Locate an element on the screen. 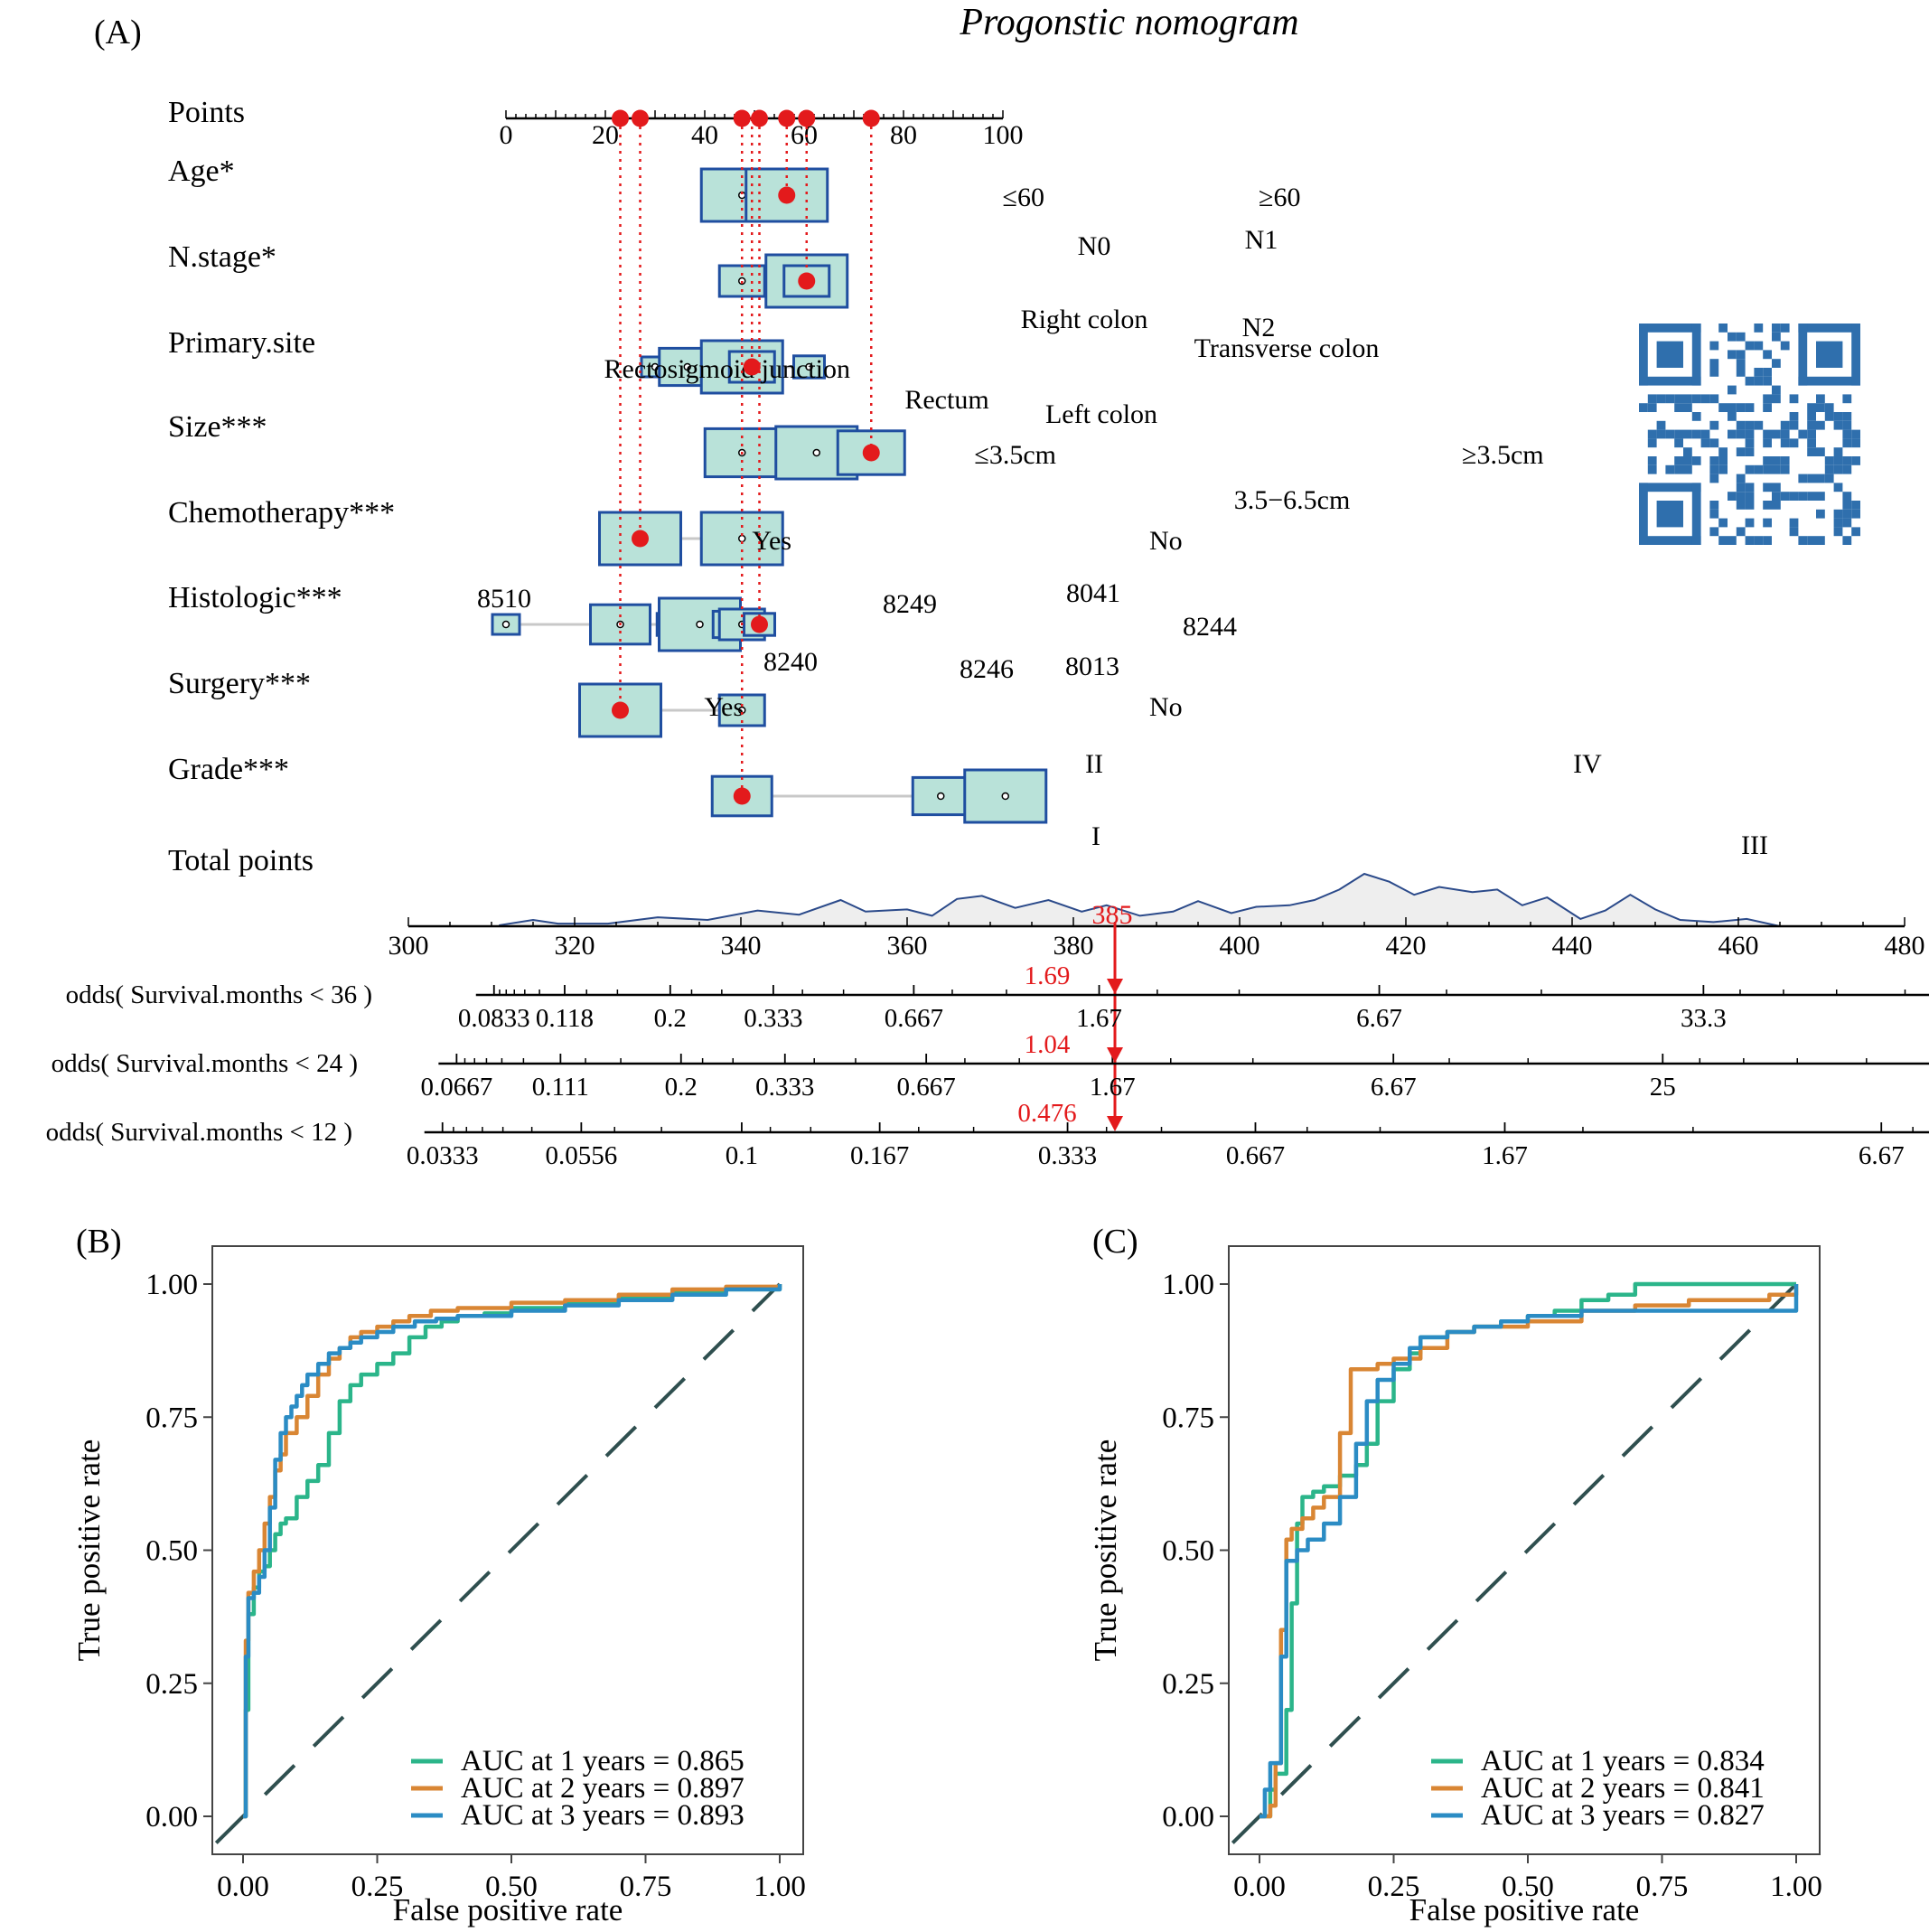 This screenshot has width=1929, height=1932. level-label: ≤60 is located at coordinates (1023, 197).